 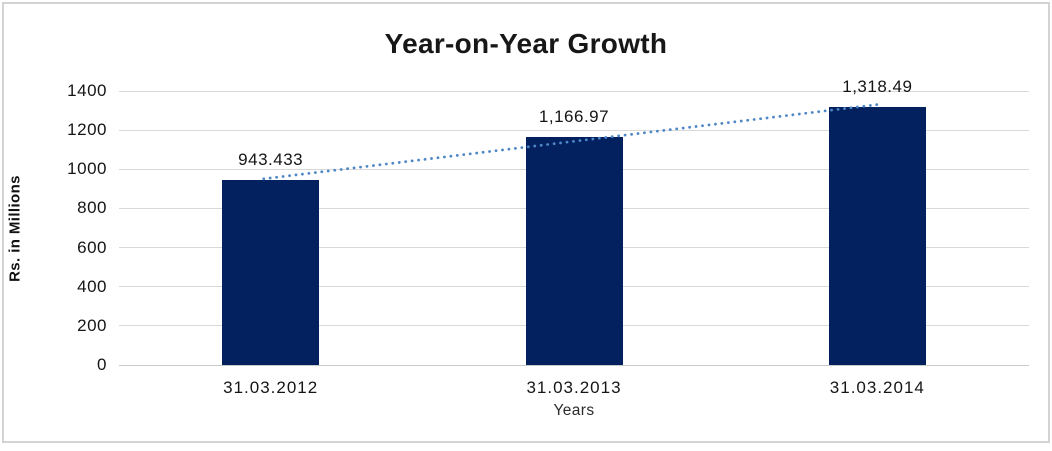 What do you see at coordinates (87, 169) in the screenshot?
I see `y-axis-tick-label: 1000` at bounding box center [87, 169].